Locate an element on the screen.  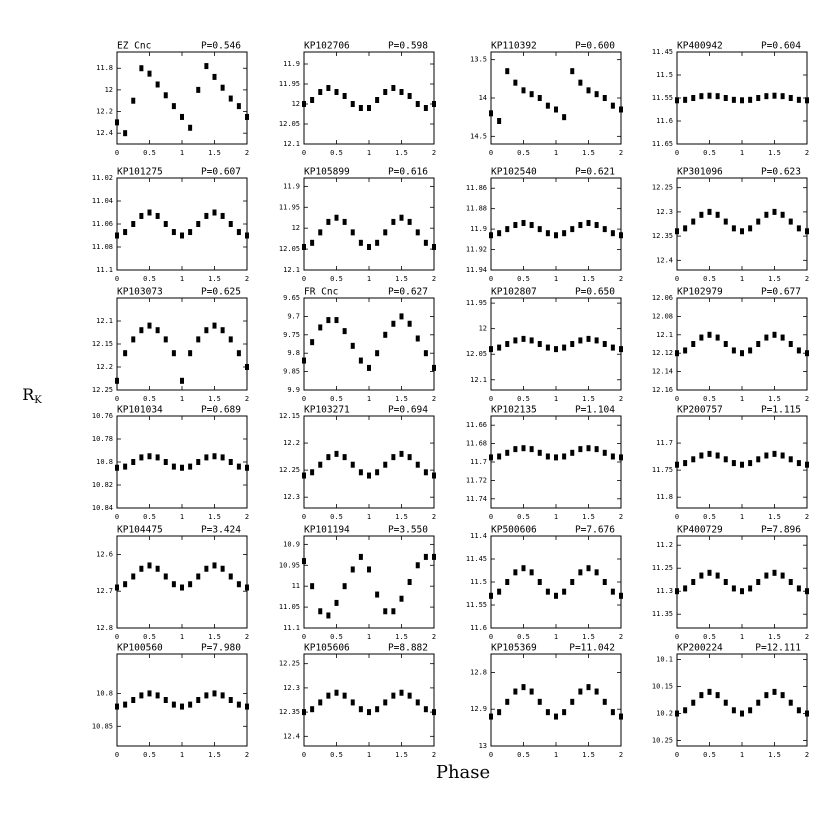
y-tick-label: 14.5 is located at coordinates (478, 136).